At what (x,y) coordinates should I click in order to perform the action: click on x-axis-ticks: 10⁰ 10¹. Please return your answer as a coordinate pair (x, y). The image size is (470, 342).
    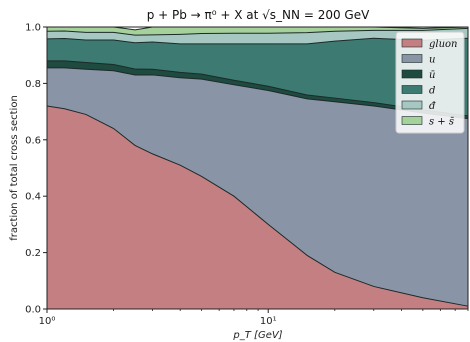
    Looking at the image, I should click on (254, 318).